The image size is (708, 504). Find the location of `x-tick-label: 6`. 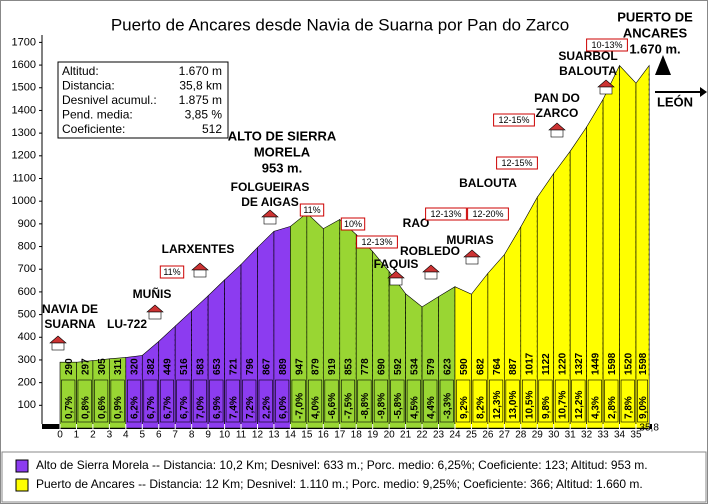

x-tick-label: 6 is located at coordinates (159, 435).